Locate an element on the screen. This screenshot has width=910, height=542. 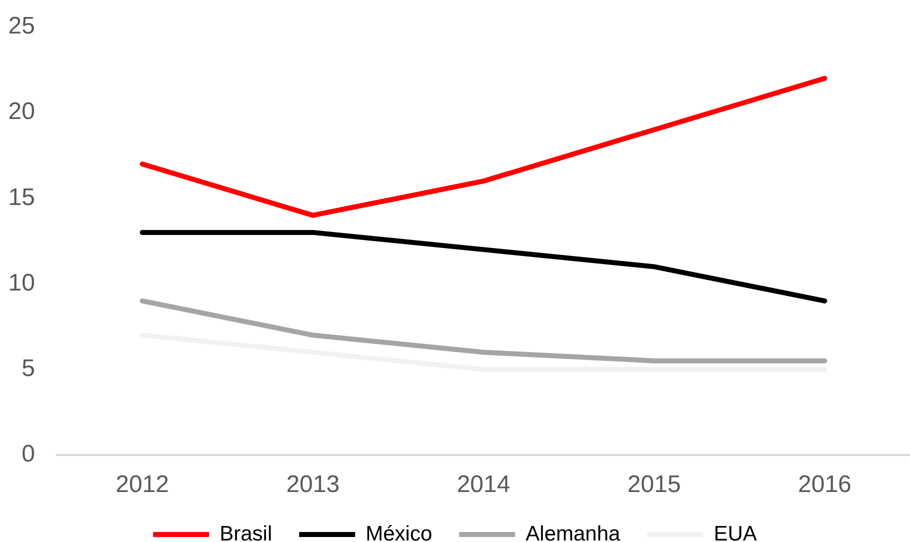
x-tick-label: 2012 is located at coordinates (142, 484).